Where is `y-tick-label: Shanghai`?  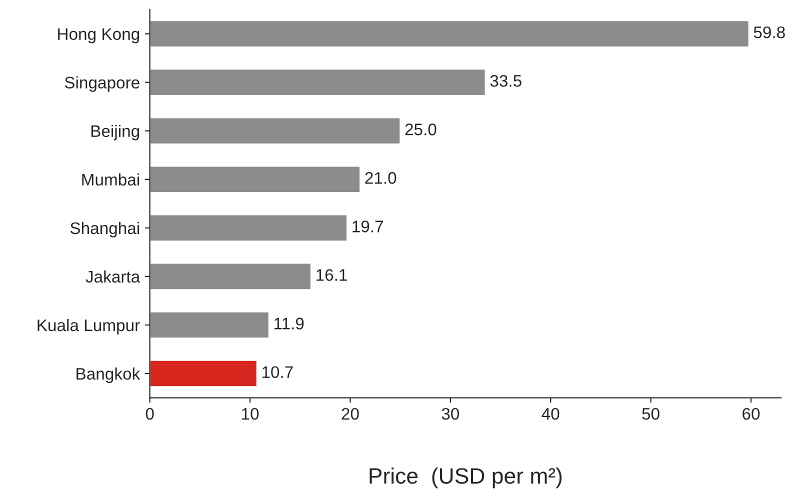 y-tick-label: Shanghai is located at coordinates (104, 230).